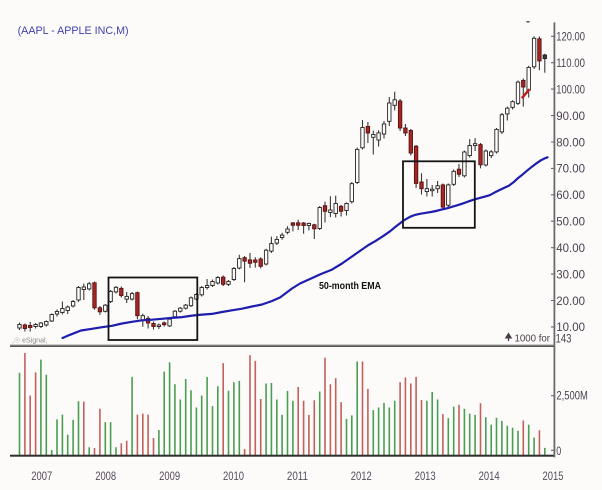 This screenshot has height=490, width=602. I want to click on svg-text: 1000 for, so click(533, 339).